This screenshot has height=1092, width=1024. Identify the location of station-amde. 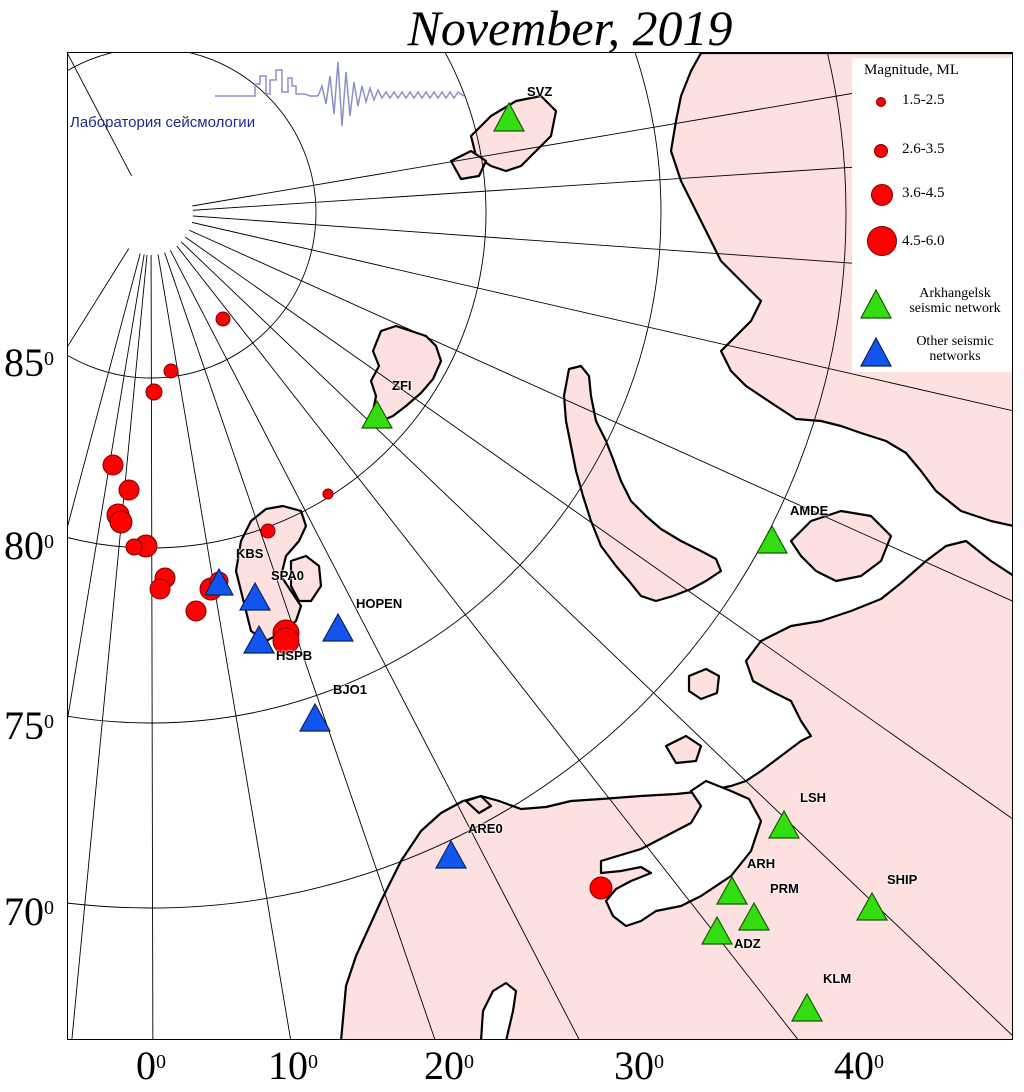
(772, 539).